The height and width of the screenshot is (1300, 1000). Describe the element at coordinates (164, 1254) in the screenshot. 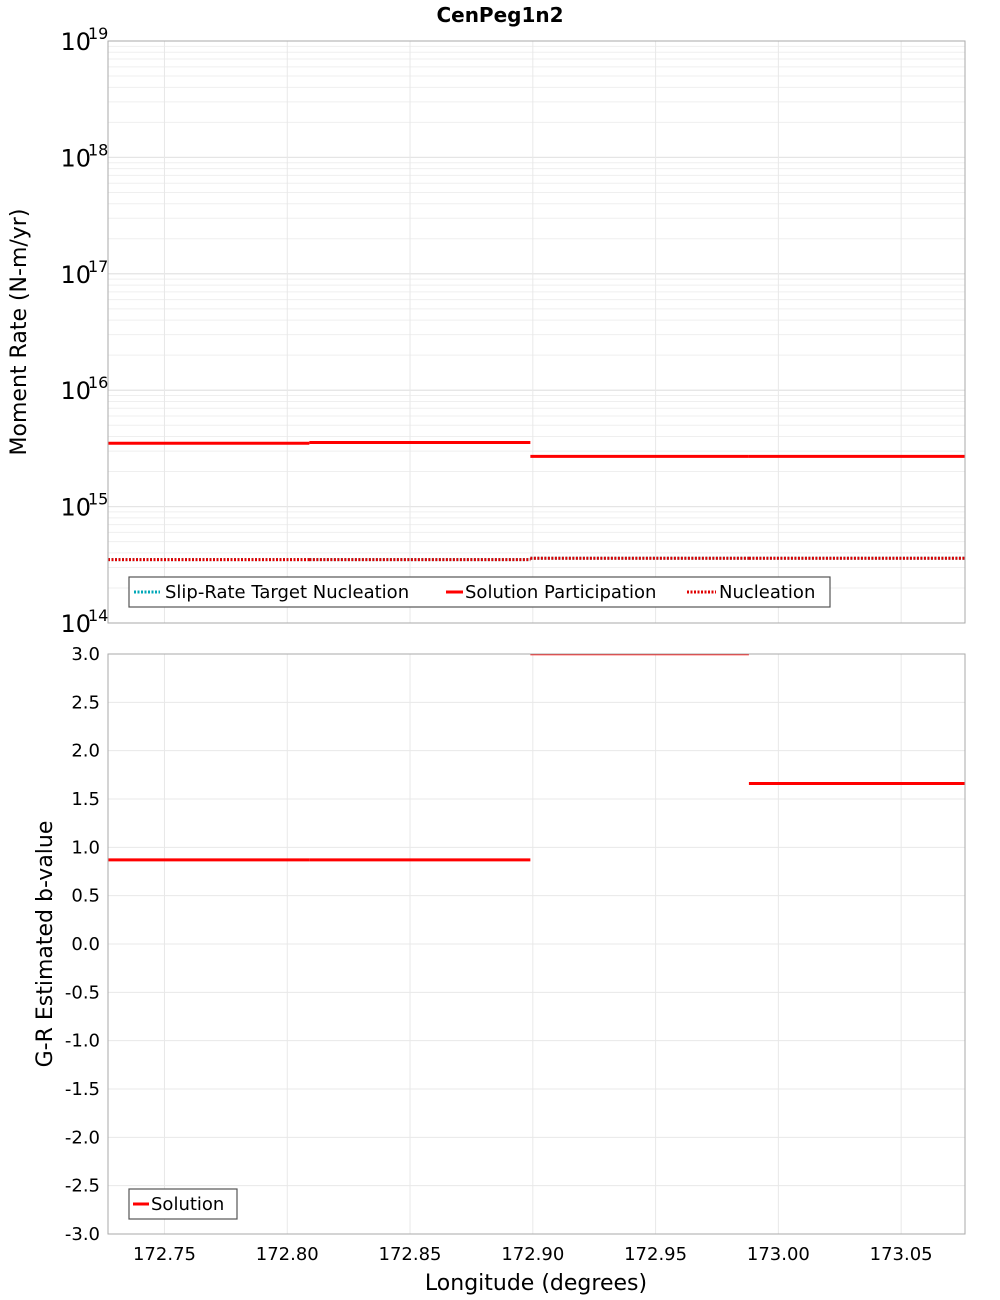

I see `x-tick-label: 172.75` at that location.